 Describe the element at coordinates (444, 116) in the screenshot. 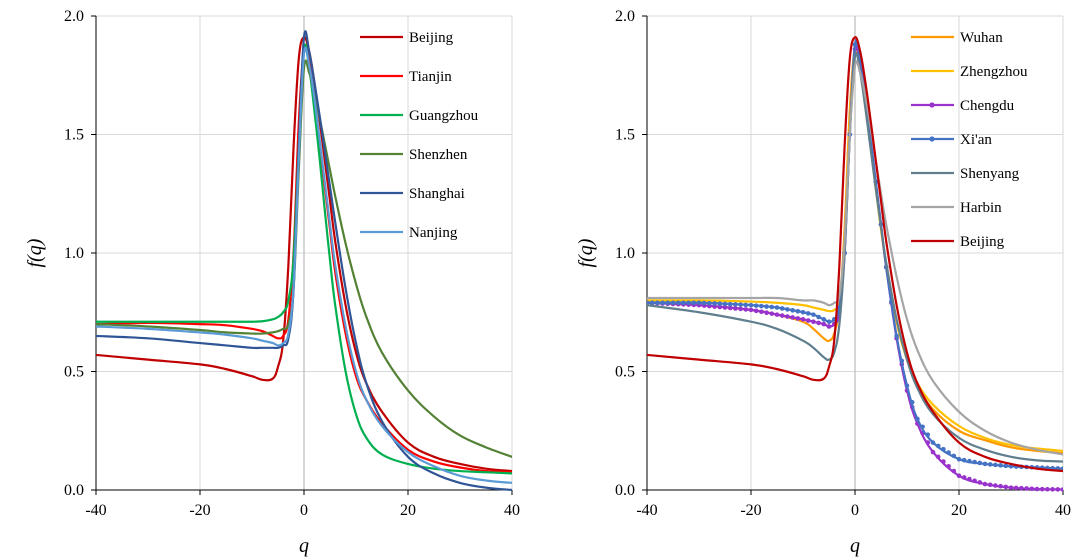

I see `legend-label: Guangzhou` at that location.